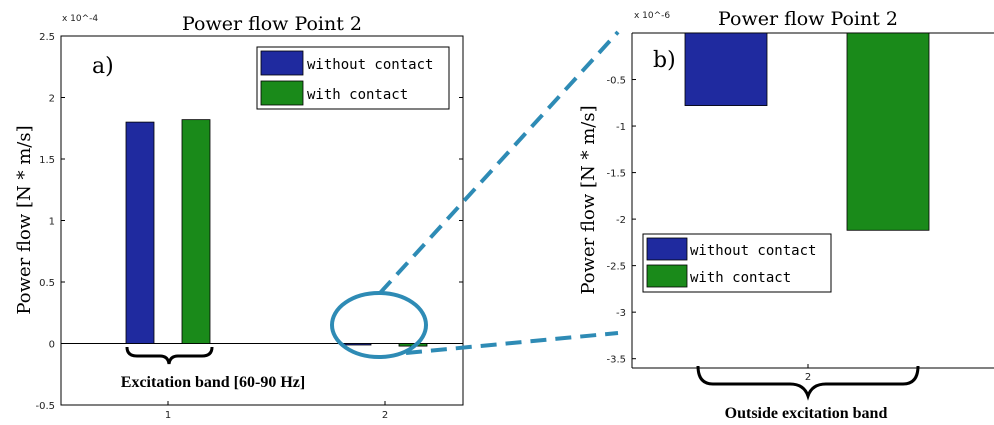 This screenshot has width=994, height=425. Describe the element at coordinates (353, 78) in the screenshot. I see `chart-a-legend: without contact with contact` at that location.